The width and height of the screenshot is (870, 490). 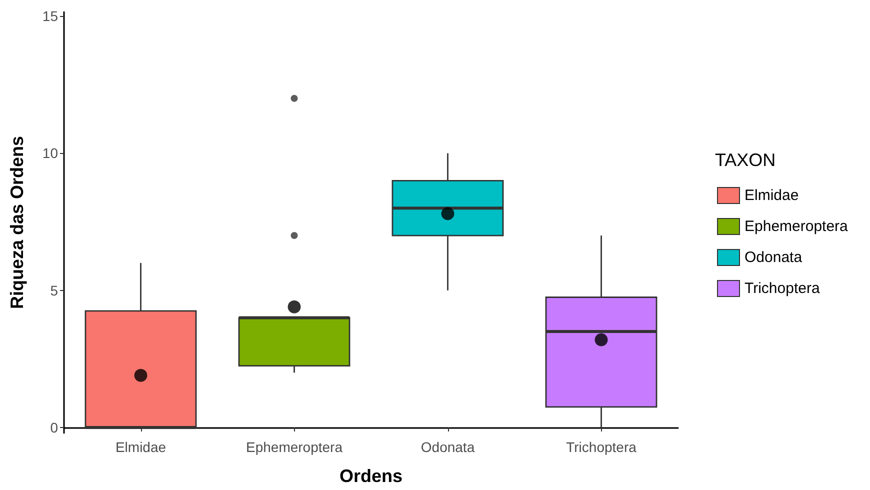 I want to click on legend-label: Ephemeroptera, so click(x=796, y=226).